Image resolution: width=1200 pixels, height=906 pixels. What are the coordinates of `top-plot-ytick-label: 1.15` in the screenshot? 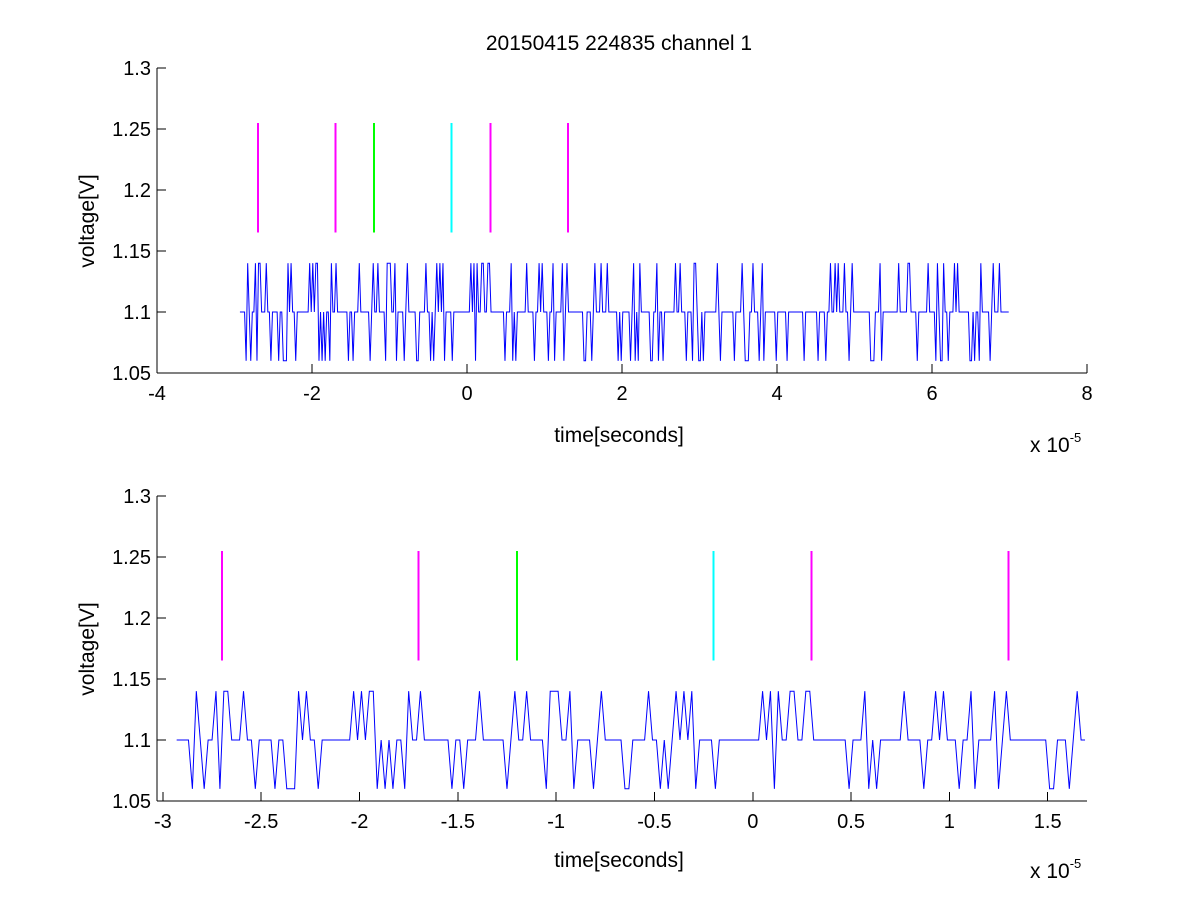 It's located at (131, 252).